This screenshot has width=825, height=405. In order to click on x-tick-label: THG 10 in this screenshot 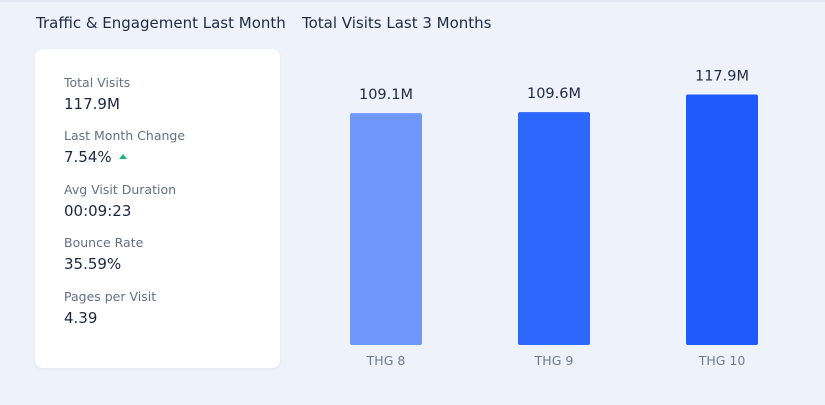, I will do `click(722, 360)`.